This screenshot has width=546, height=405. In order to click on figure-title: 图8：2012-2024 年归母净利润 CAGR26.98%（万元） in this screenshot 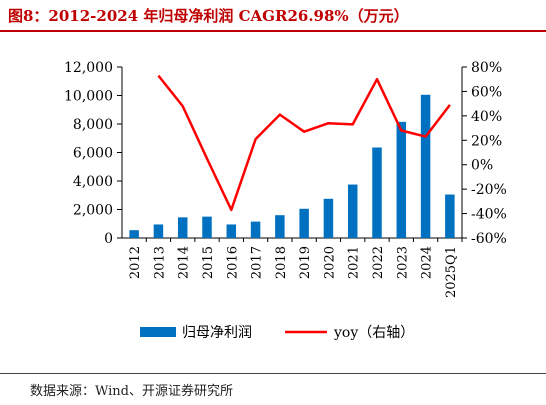, I will do `click(208, 16)`.